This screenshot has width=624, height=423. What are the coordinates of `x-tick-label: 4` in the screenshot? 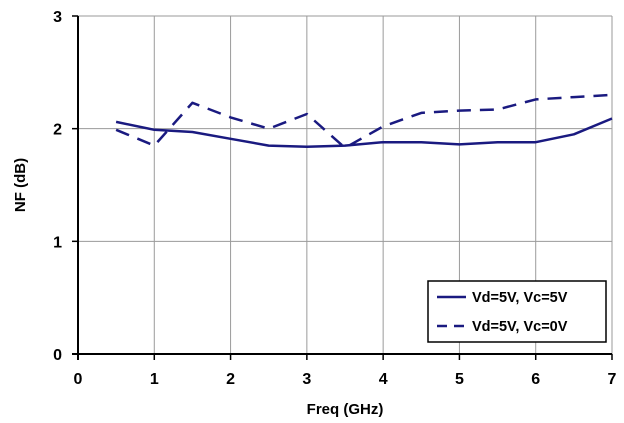 It's located at (383, 379).